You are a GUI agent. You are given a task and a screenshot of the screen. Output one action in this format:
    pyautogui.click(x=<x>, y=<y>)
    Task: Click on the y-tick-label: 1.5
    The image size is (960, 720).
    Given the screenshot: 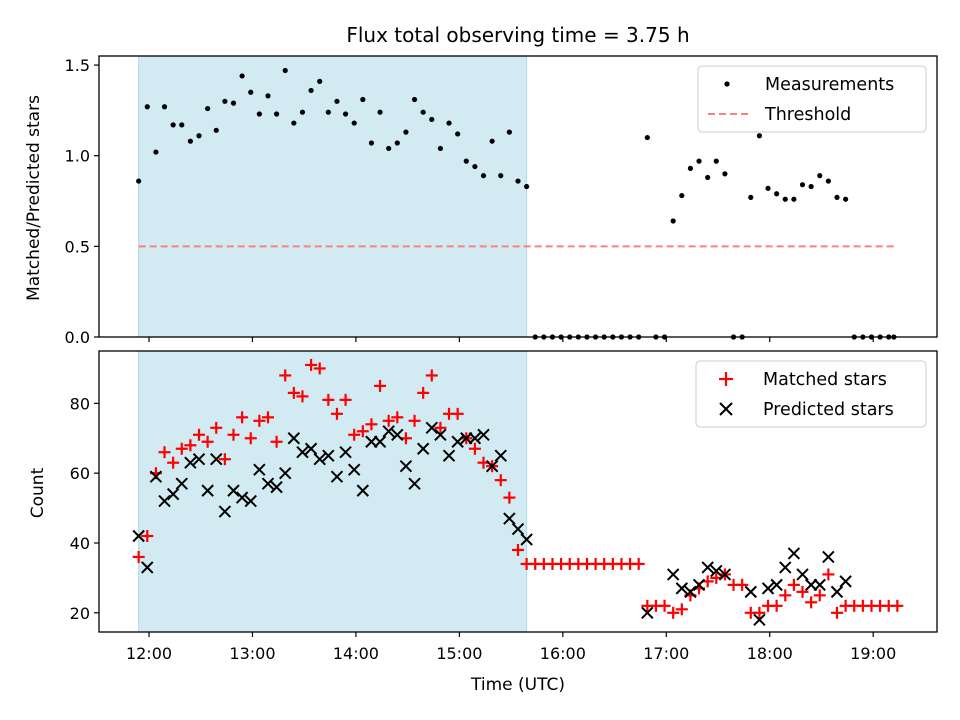 What is the action you would take?
    pyautogui.click(x=77, y=65)
    